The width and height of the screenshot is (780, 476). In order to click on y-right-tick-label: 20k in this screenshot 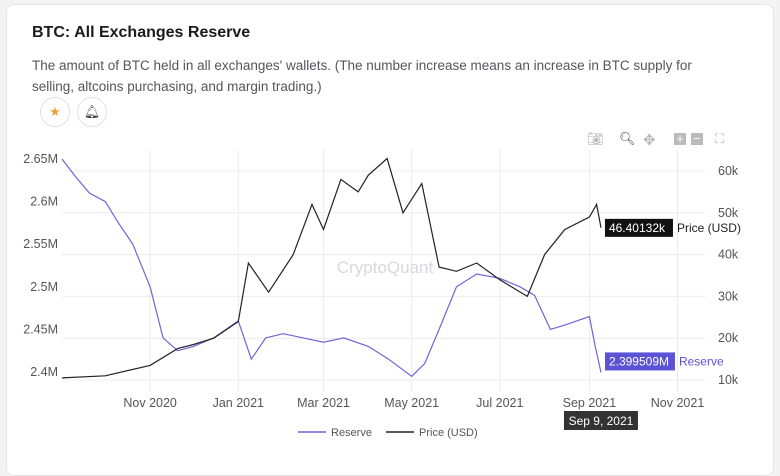, I will do `click(728, 338)`.